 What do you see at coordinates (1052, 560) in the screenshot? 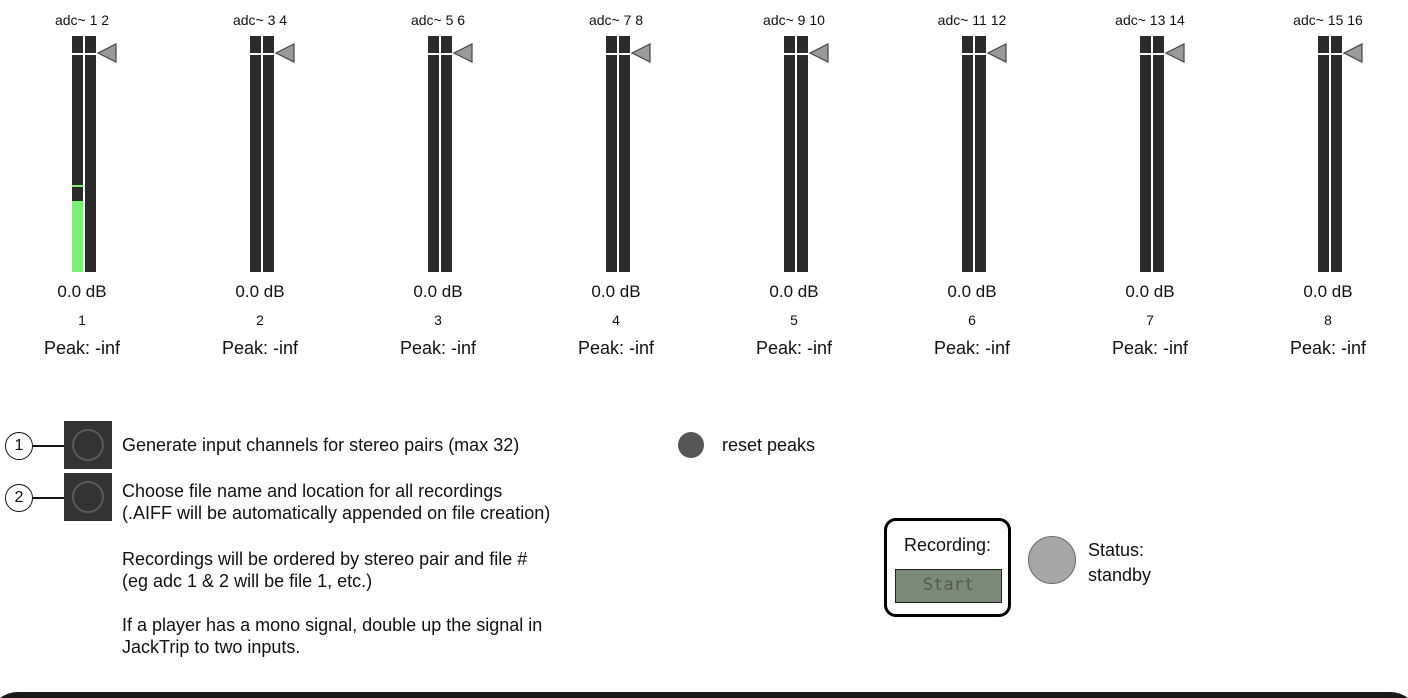
I see `status-indicator` at bounding box center [1052, 560].